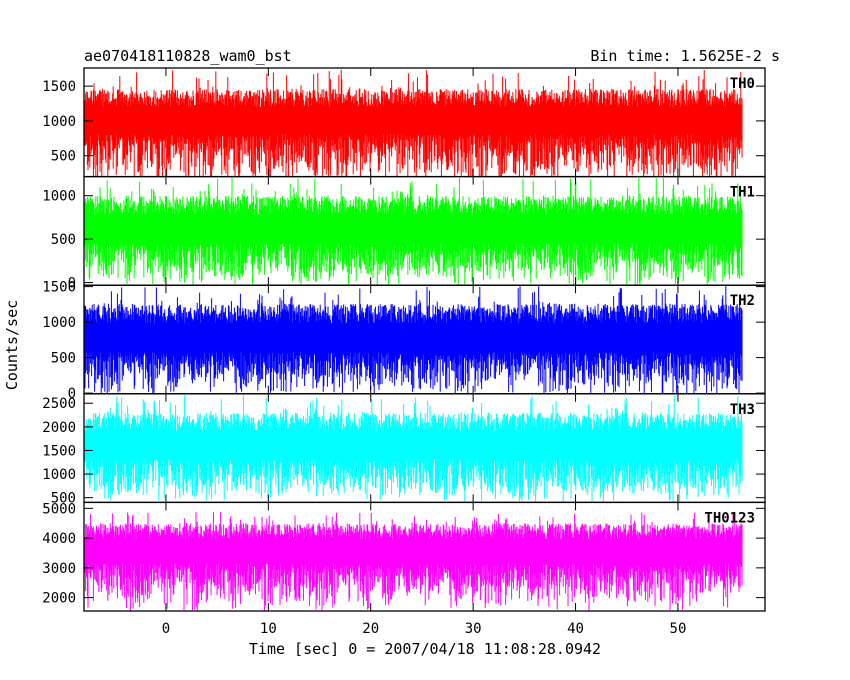 This screenshot has height=680, width=850. What do you see at coordinates (59, 197) in the screenshot?
I see `y-tick-label-th1-1000: 1000` at bounding box center [59, 197].